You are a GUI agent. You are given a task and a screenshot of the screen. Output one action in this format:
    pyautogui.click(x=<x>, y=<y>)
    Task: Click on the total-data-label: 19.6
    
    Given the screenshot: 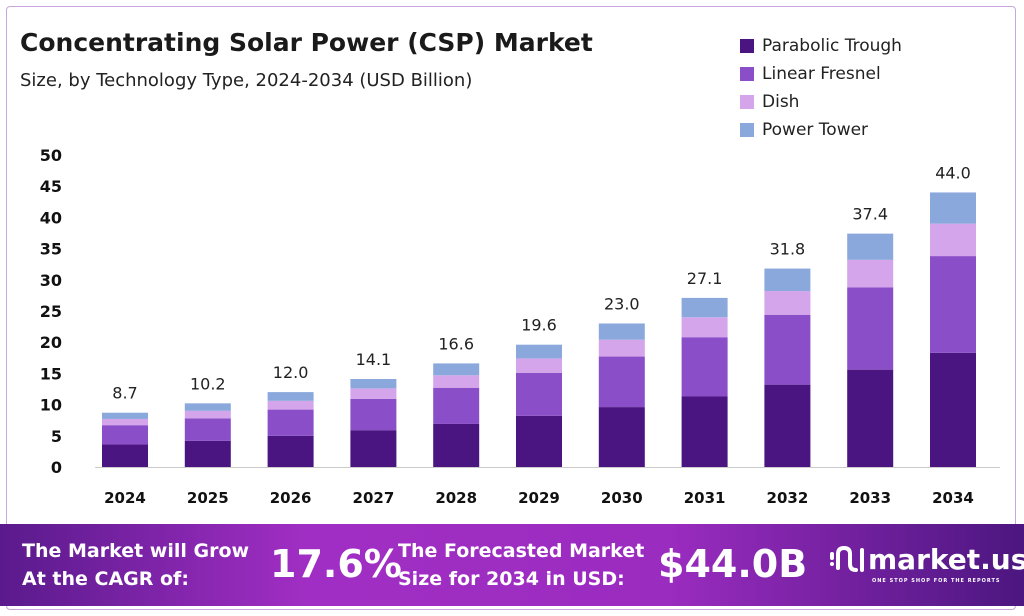 What is the action you would take?
    pyautogui.click(x=539, y=325)
    